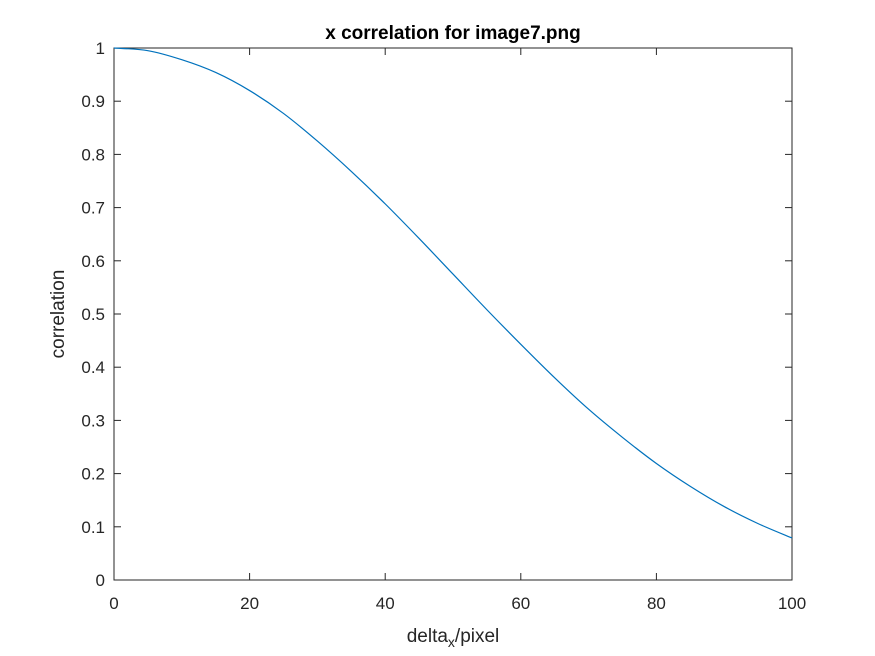 The image size is (875, 656). I want to click on y-axis-label: correlation, so click(58, 314).